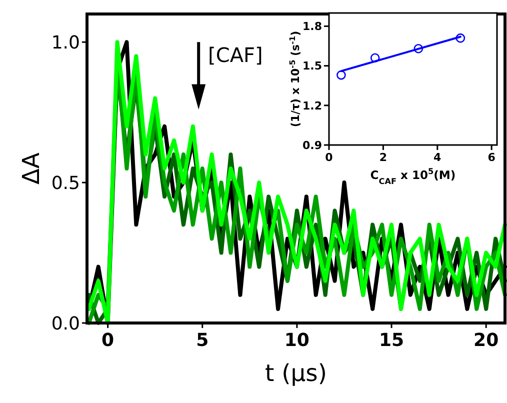 This screenshot has width=507, height=403. Describe the element at coordinates (312, 145) in the screenshot. I see `y-tick-label: 0.9` at that location.